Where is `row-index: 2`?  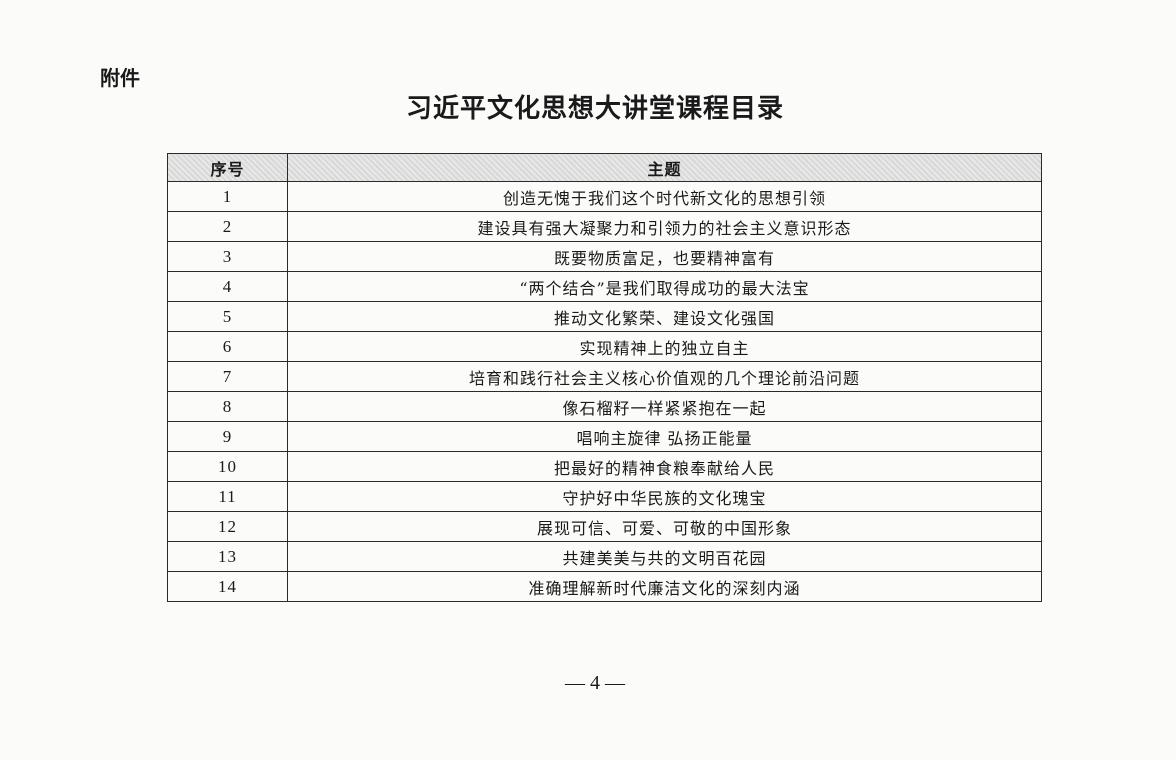 row-index: 2 is located at coordinates (227, 226).